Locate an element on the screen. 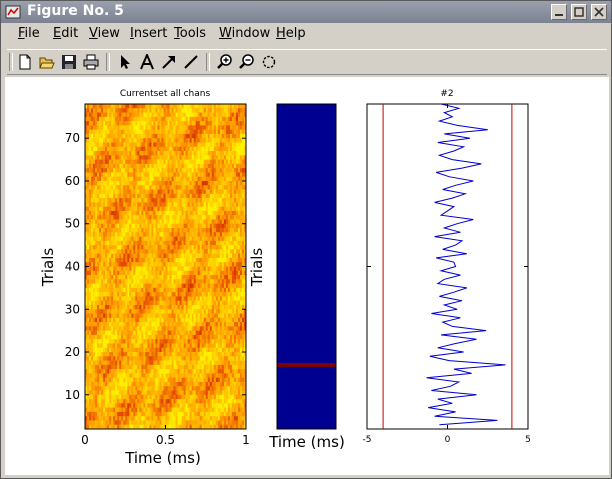 The image size is (612, 479). pointer-button is located at coordinates (125, 62).